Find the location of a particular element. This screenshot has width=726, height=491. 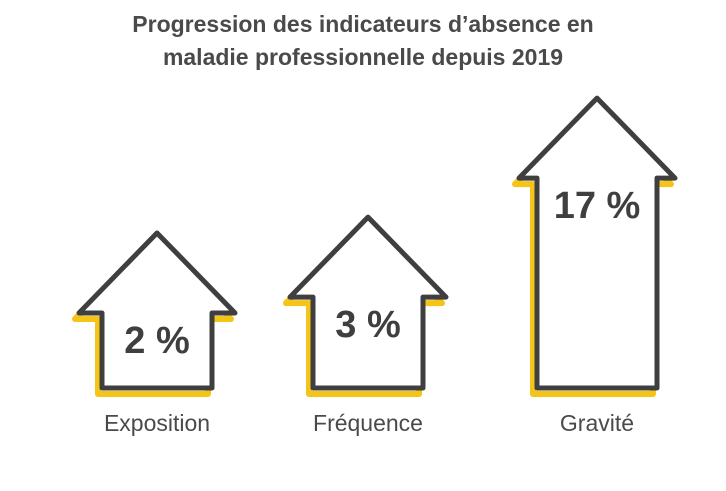

category-label: Gravité is located at coordinates (597, 423).